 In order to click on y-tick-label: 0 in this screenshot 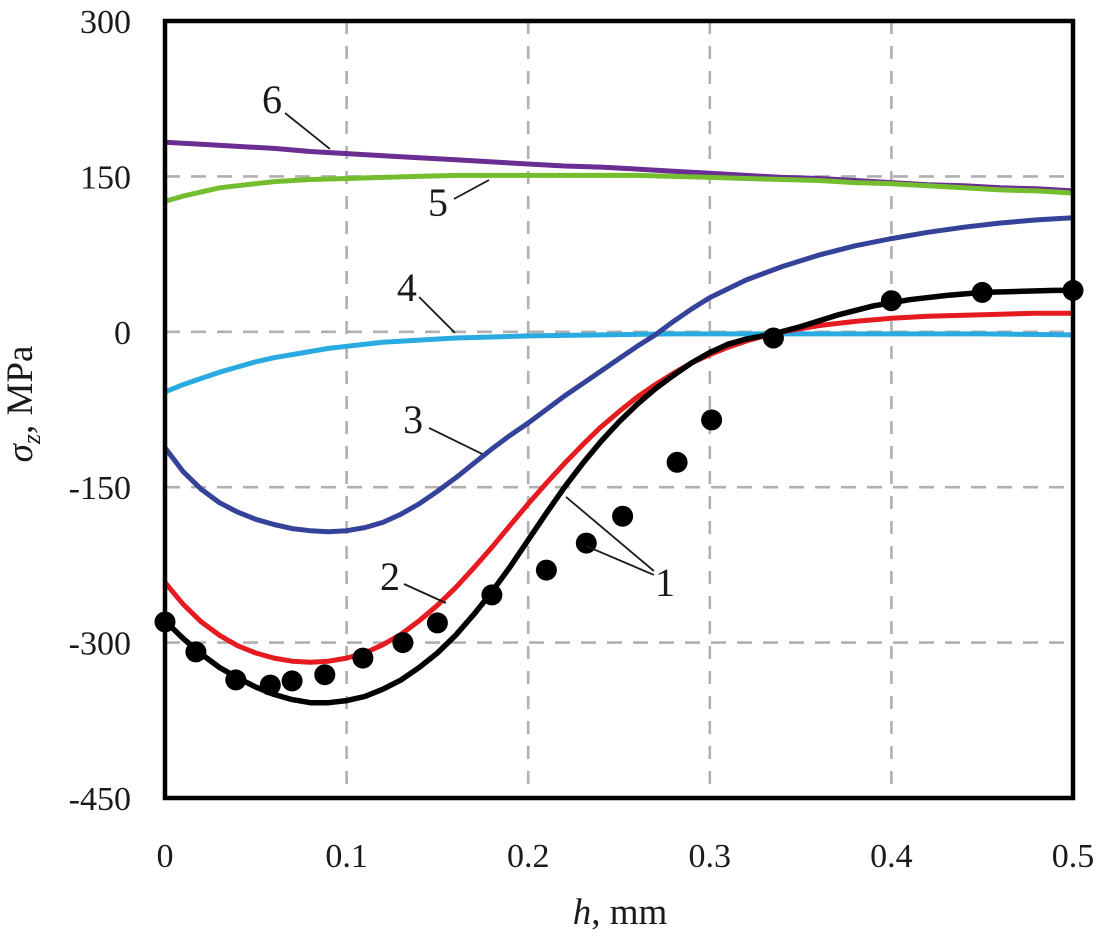, I will do `click(122, 333)`.